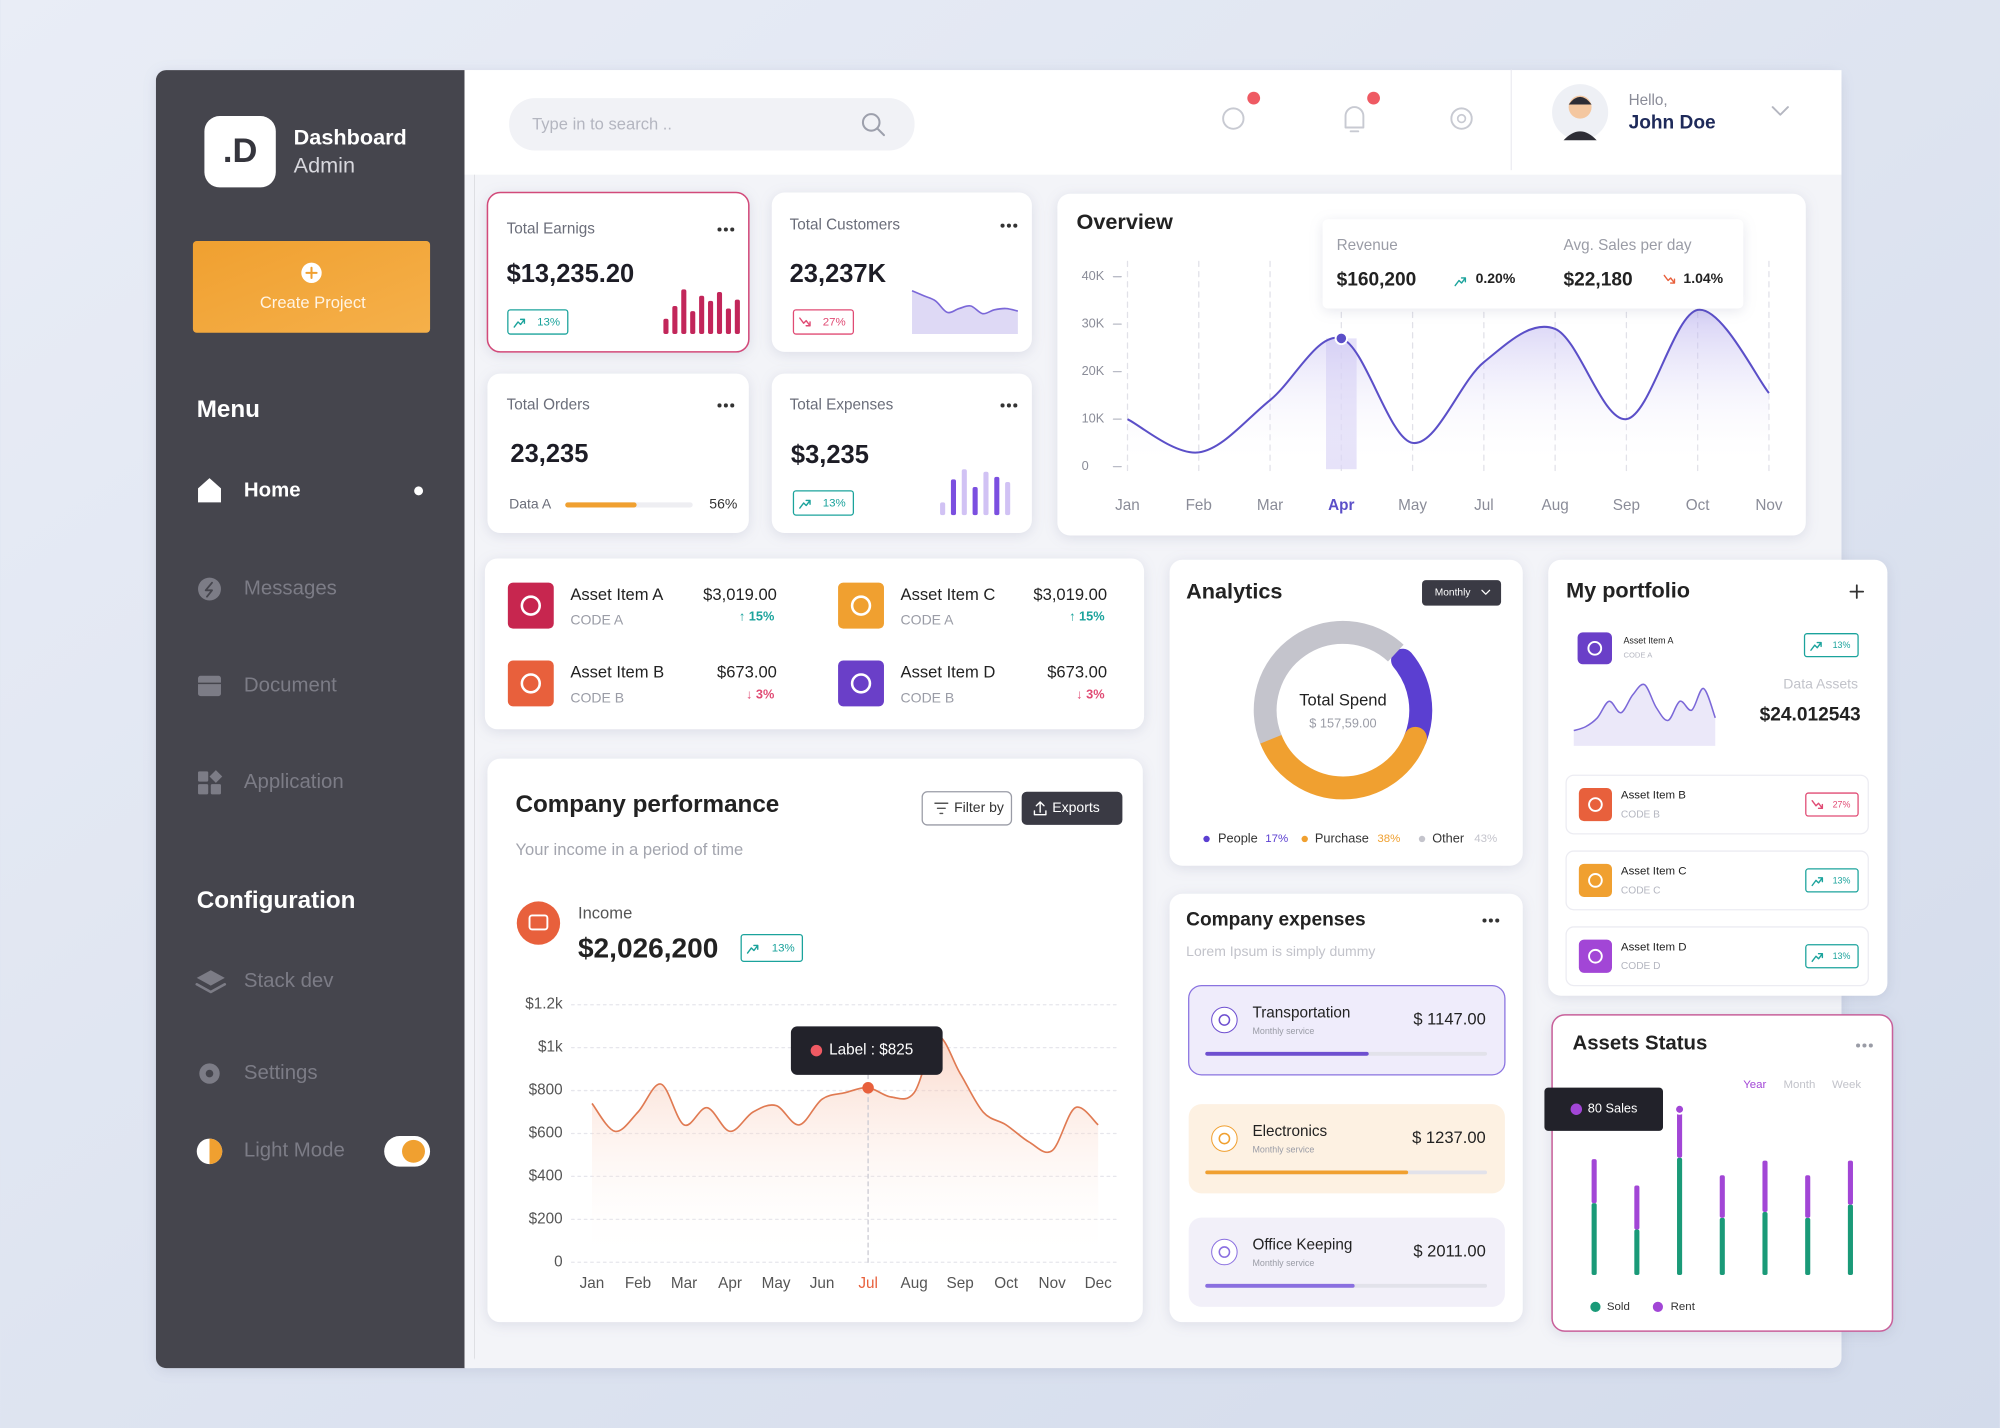 Image resolution: width=2000 pixels, height=1428 pixels. What do you see at coordinates (648, 804) in the screenshot?
I see `card-title: Company performance` at bounding box center [648, 804].